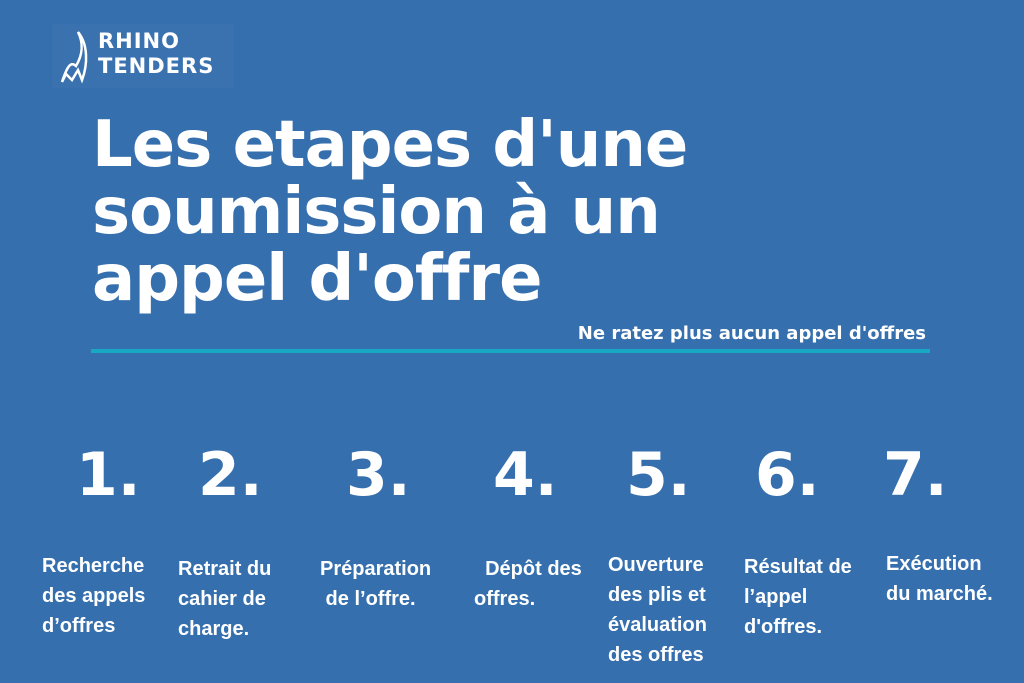 Image resolution: width=1024 pixels, height=683 pixels. Describe the element at coordinates (376, 569) in the screenshot. I see `step-label-line: Préparation` at that location.